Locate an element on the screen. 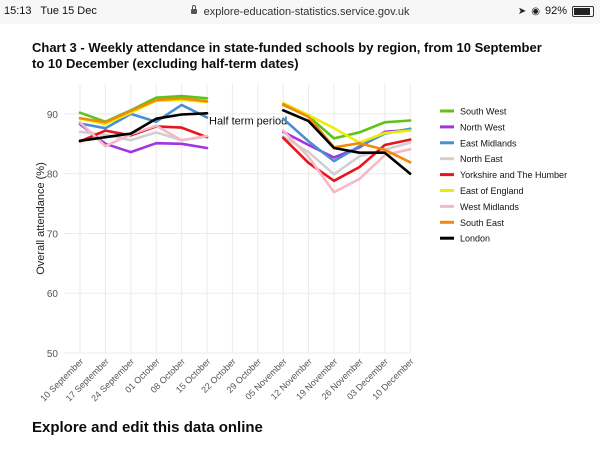 The width and height of the screenshot is (600, 450). y-tick-label: 80 is located at coordinates (53, 175).